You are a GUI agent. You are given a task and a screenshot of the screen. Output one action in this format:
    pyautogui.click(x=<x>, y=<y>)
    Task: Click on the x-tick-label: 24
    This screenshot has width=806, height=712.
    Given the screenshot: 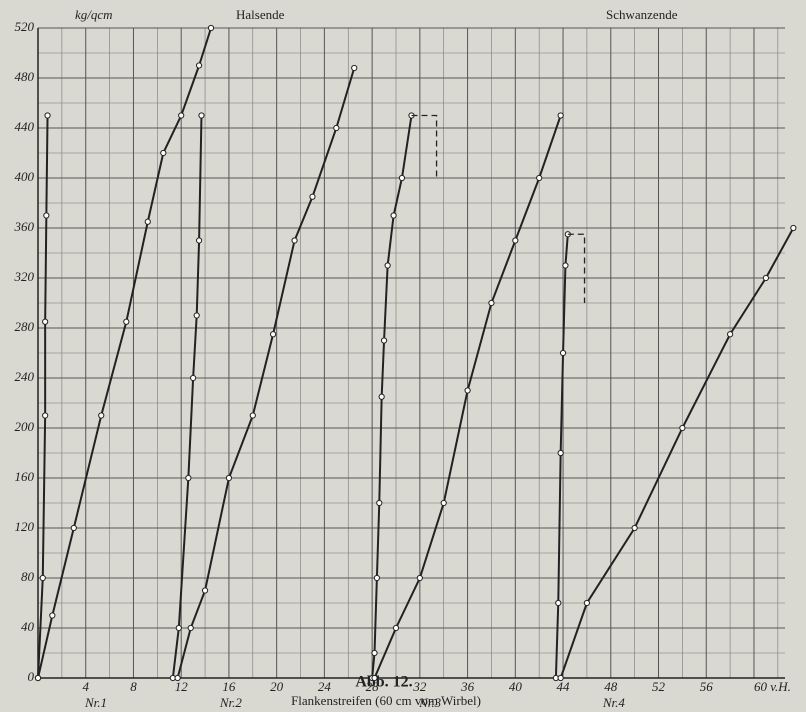 What is the action you would take?
    pyautogui.click(x=325, y=686)
    